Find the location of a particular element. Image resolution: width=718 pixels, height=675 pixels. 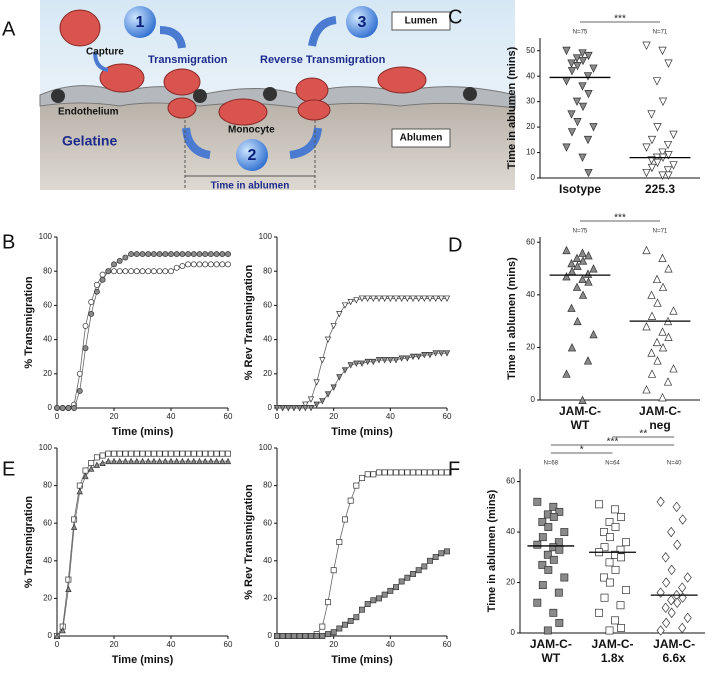

n-label: N=71 is located at coordinates (660, 232).